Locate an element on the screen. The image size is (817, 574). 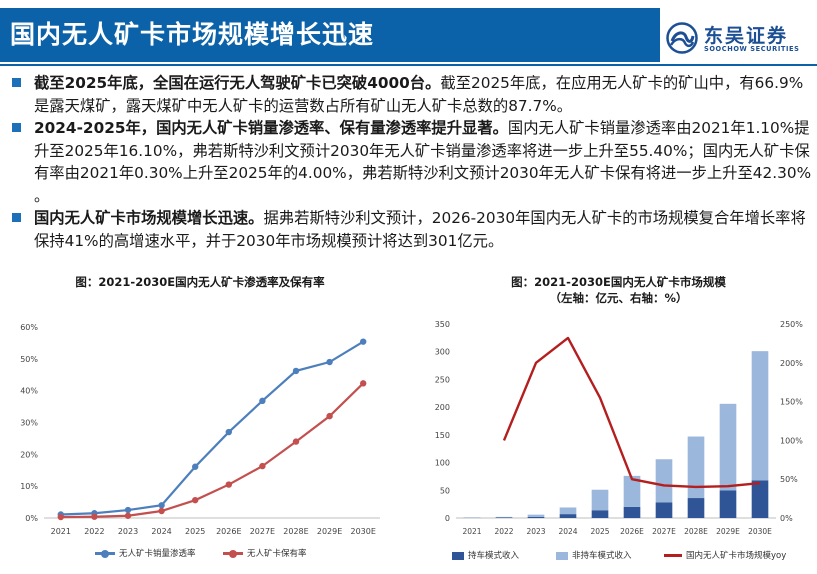
y-left-tick-label: 0 is located at coordinates (447, 518).